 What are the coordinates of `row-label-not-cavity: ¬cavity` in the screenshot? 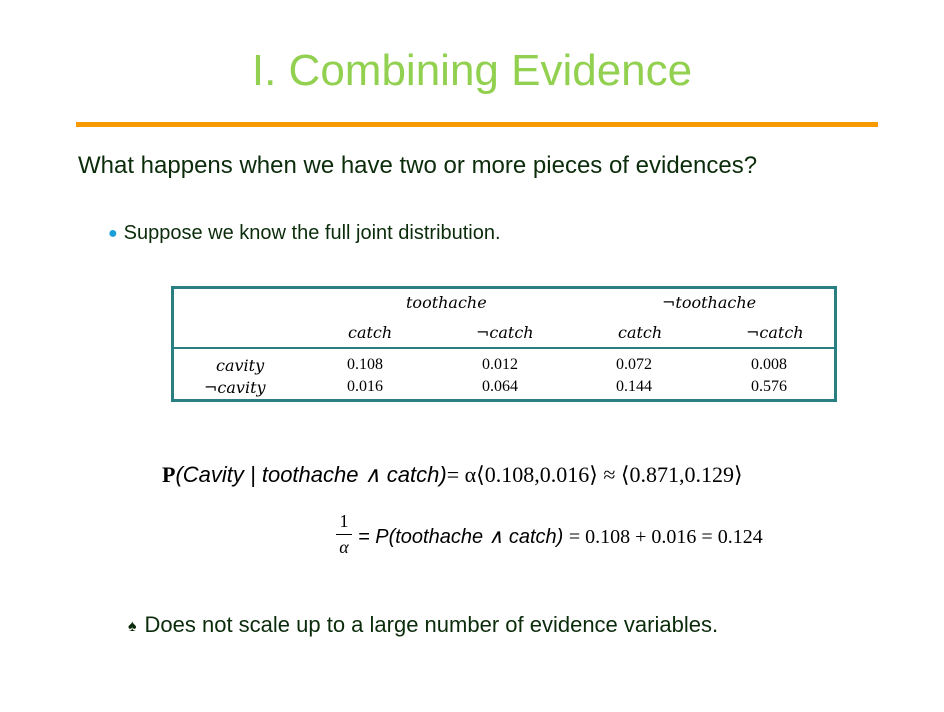 It's located at (235, 387).